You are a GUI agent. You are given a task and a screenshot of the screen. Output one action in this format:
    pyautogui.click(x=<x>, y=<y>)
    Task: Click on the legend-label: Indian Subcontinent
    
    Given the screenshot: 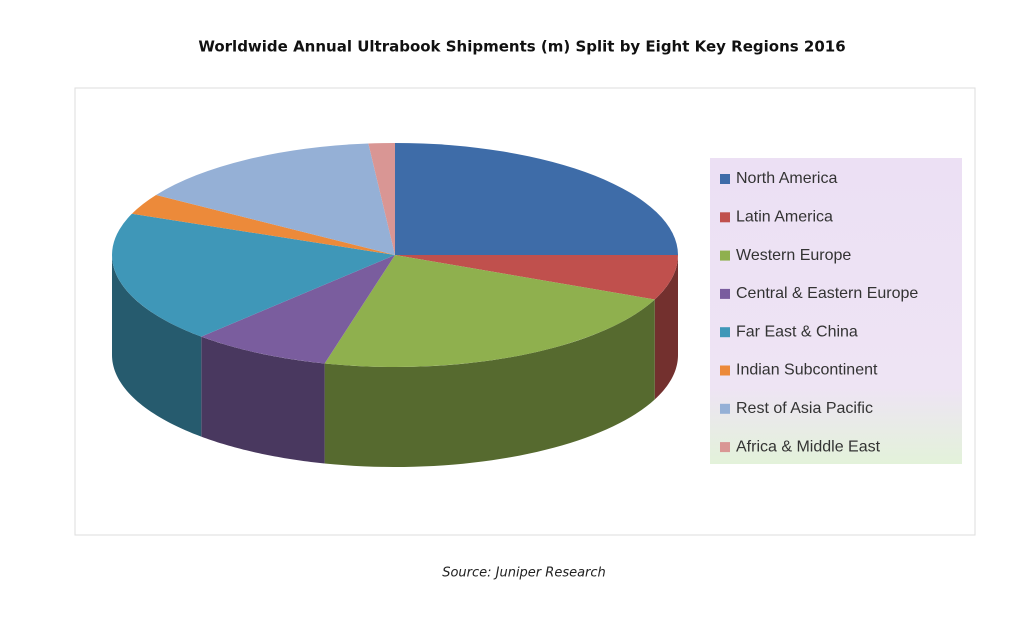 What is the action you would take?
    pyautogui.click(x=807, y=370)
    